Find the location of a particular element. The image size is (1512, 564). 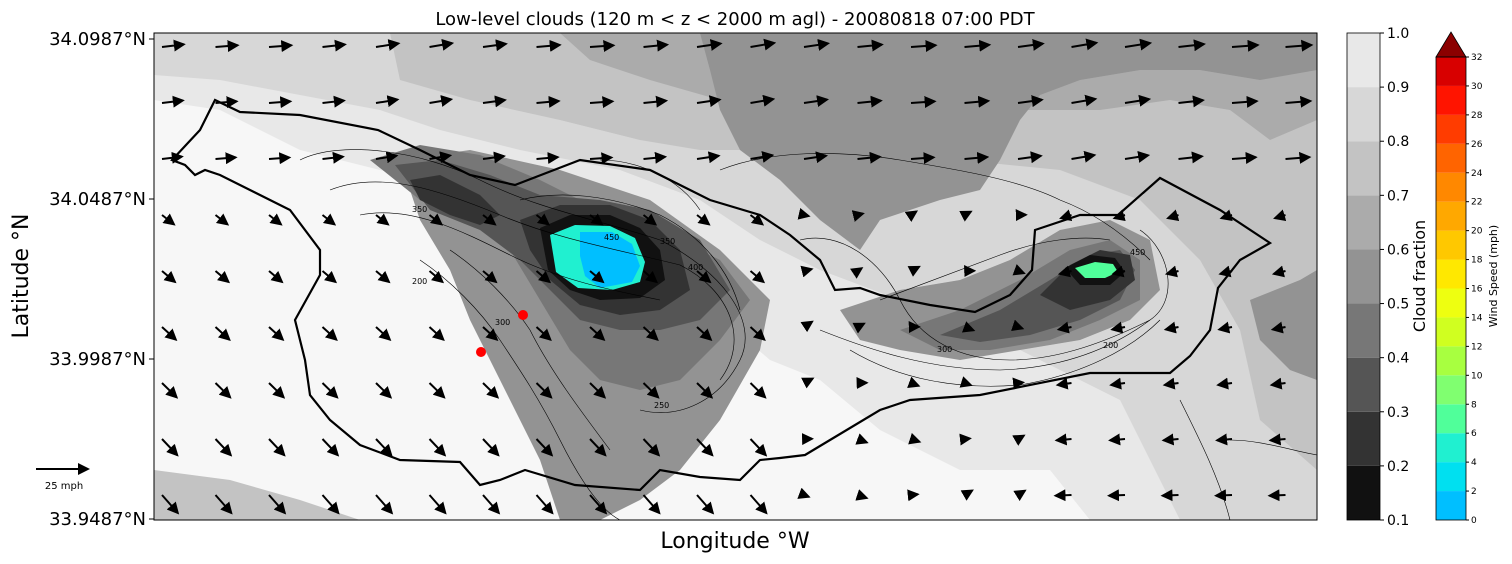

y-tick-label: 33.9487°N is located at coordinates (97, 519).